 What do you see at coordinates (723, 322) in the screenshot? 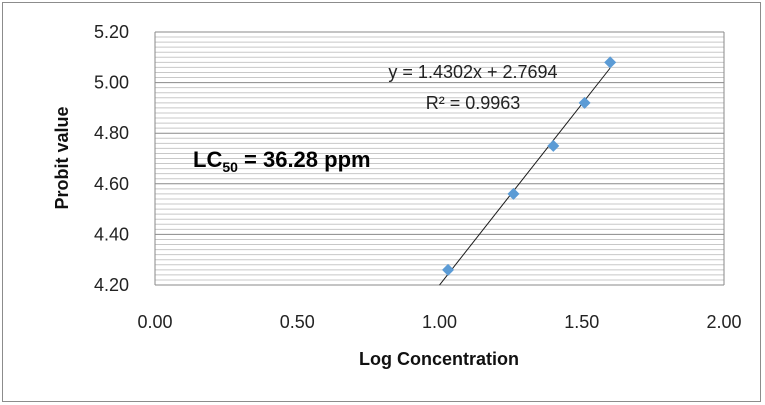
I see `x-tick-label: 2.00` at bounding box center [723, 322].